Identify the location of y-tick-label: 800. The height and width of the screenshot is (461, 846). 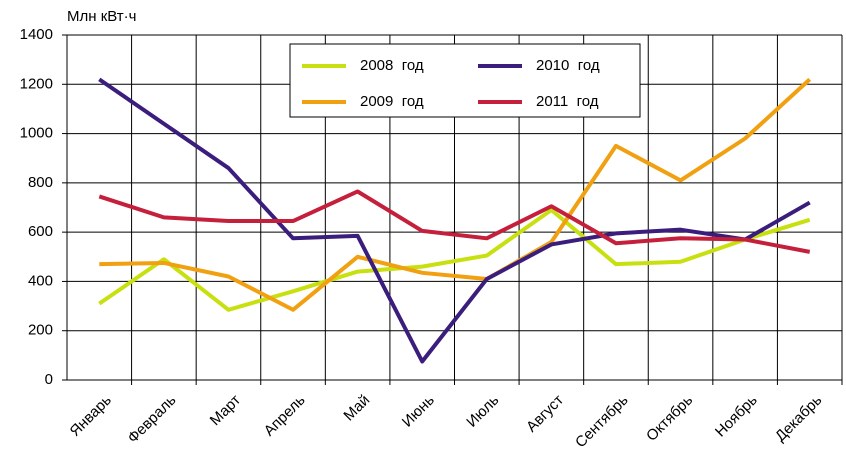
(40, 182).